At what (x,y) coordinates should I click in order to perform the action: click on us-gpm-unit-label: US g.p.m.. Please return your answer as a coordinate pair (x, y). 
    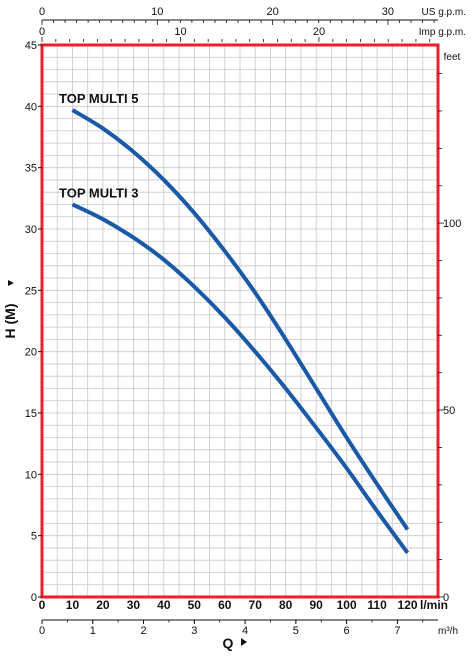
    Looking at the image, I should click on (444, 12).